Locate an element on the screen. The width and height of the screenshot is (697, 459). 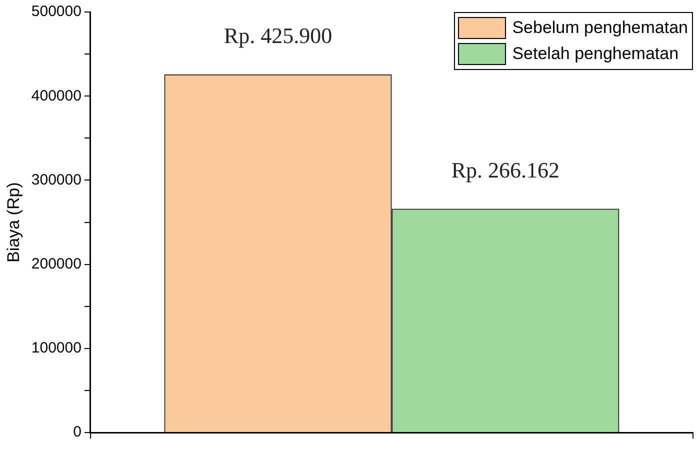
y-tick-label: 100000 is located at coordinates (56, 348).